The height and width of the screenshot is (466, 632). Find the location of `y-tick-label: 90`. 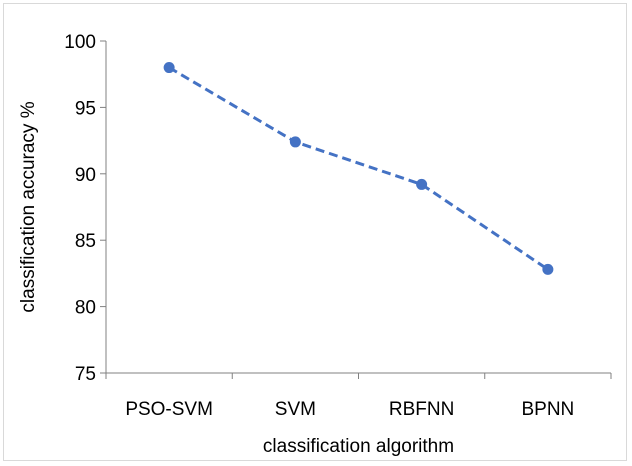

y-tick-label: 90 is located at coordinates (85, 175).